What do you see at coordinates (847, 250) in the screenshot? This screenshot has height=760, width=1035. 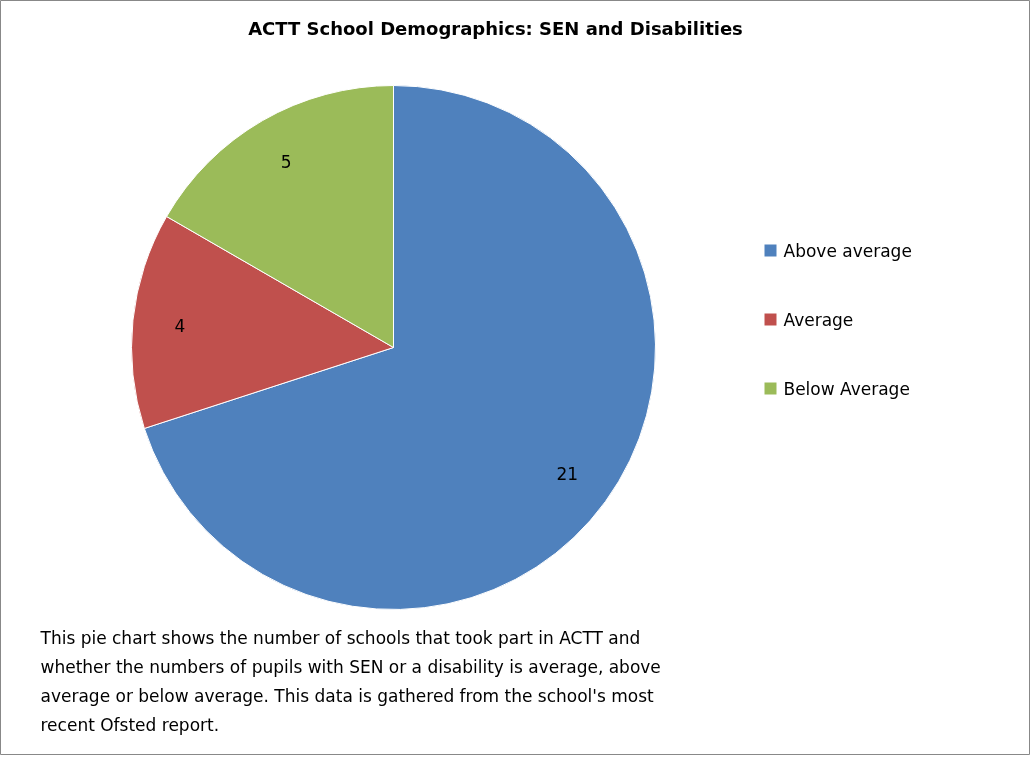 I see `legend-label: Above average` at bounding box center [847, 250].